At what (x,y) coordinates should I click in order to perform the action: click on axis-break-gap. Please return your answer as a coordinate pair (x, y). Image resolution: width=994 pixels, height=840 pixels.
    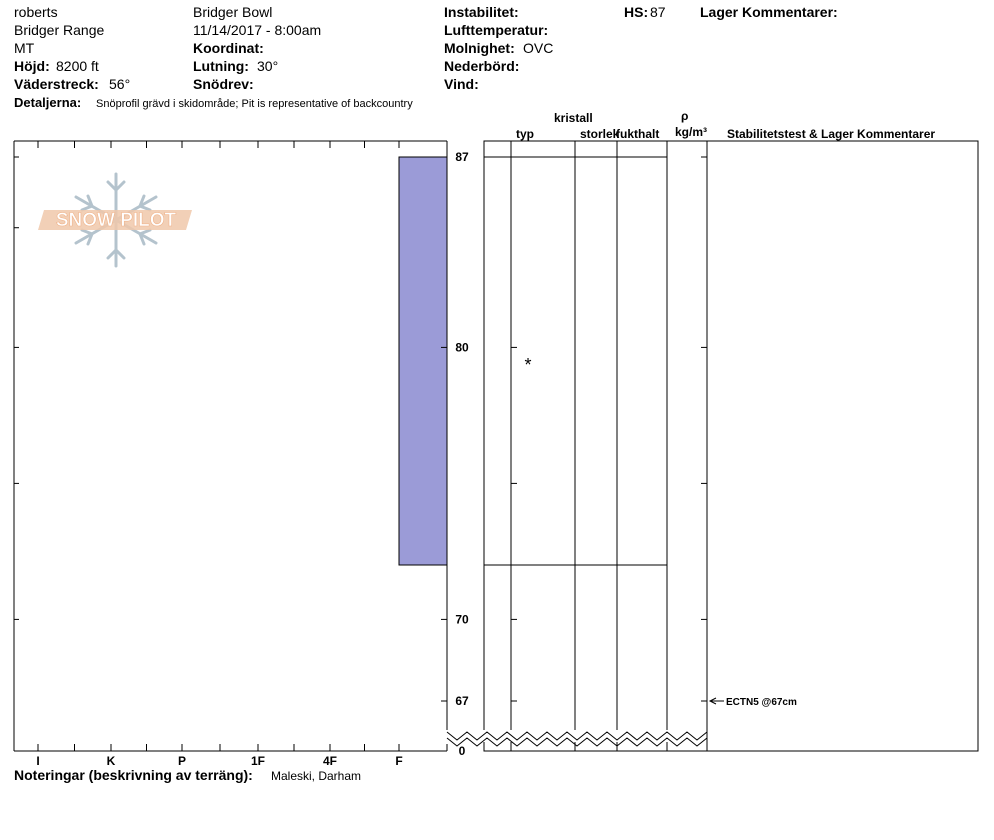
    Looking at the image, I should click on (577, 736).